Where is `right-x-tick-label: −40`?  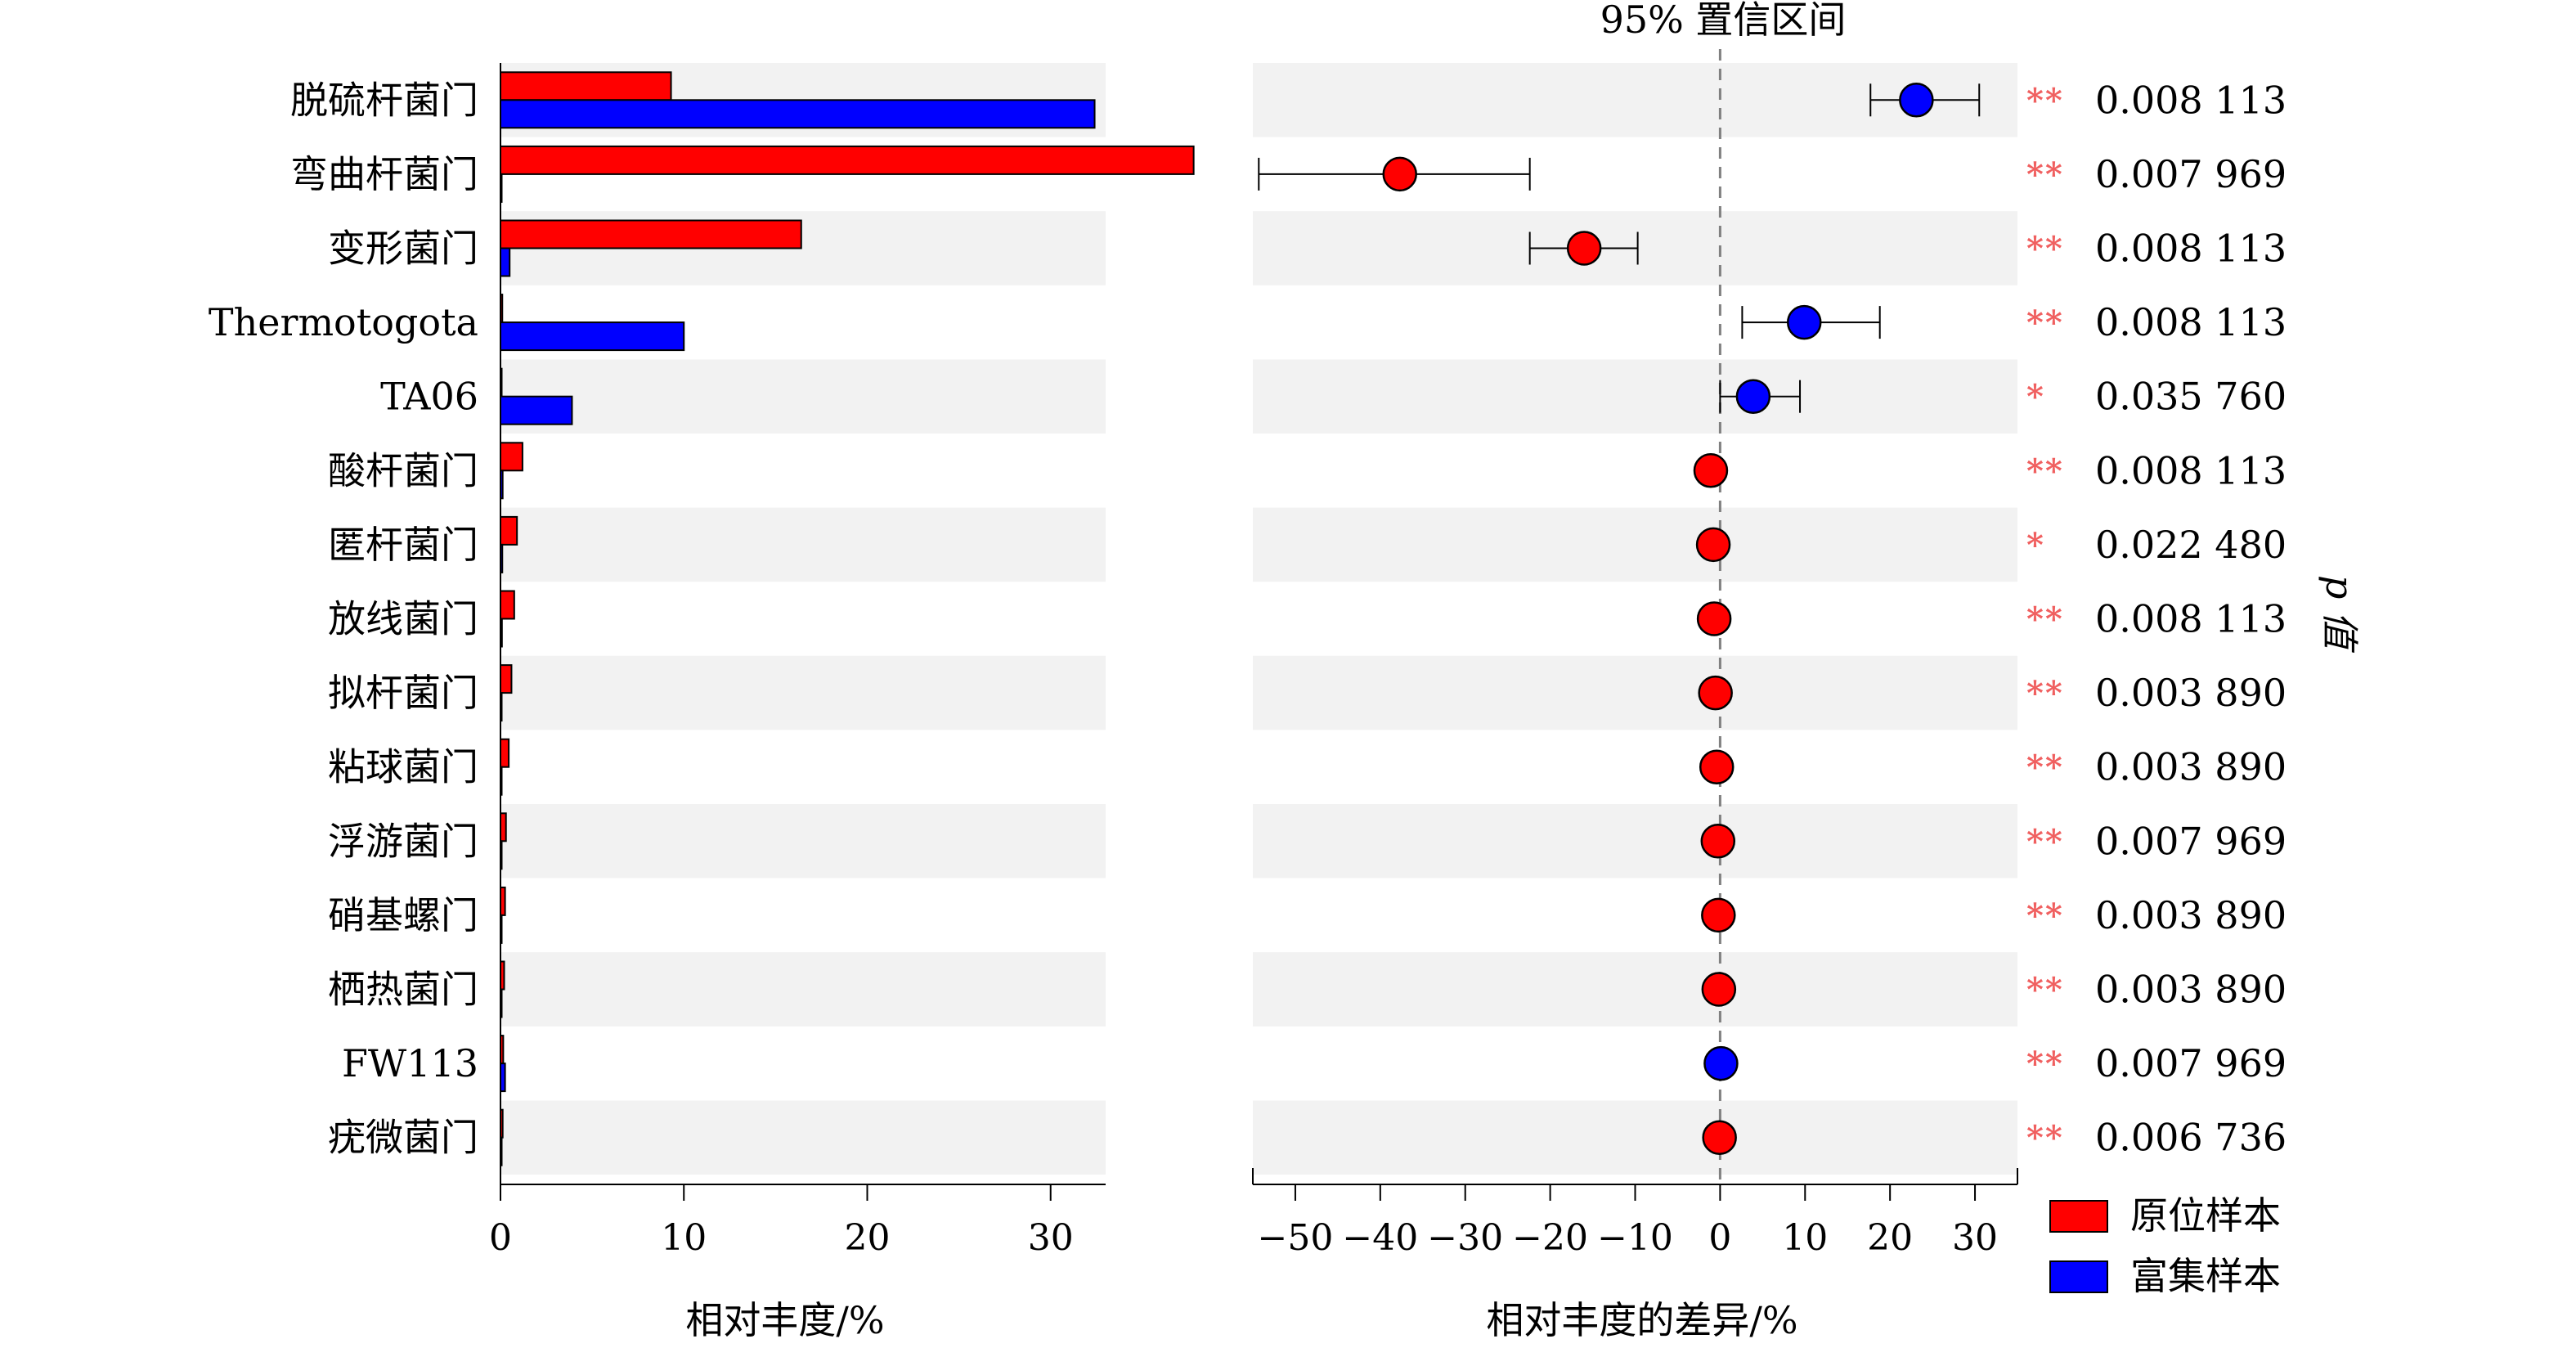 right-x-tick-label: −40 is located at coordinates (1380, 1238).